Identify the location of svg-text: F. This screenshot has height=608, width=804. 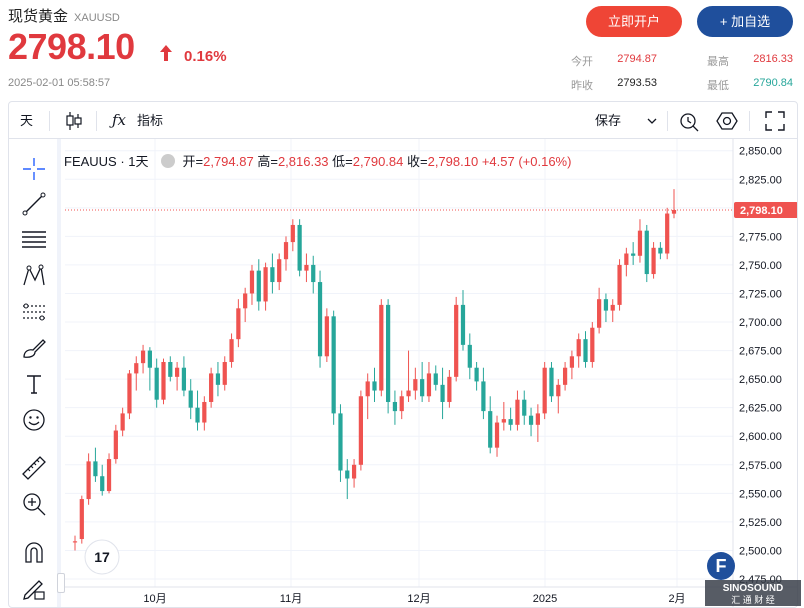
(721, 566).